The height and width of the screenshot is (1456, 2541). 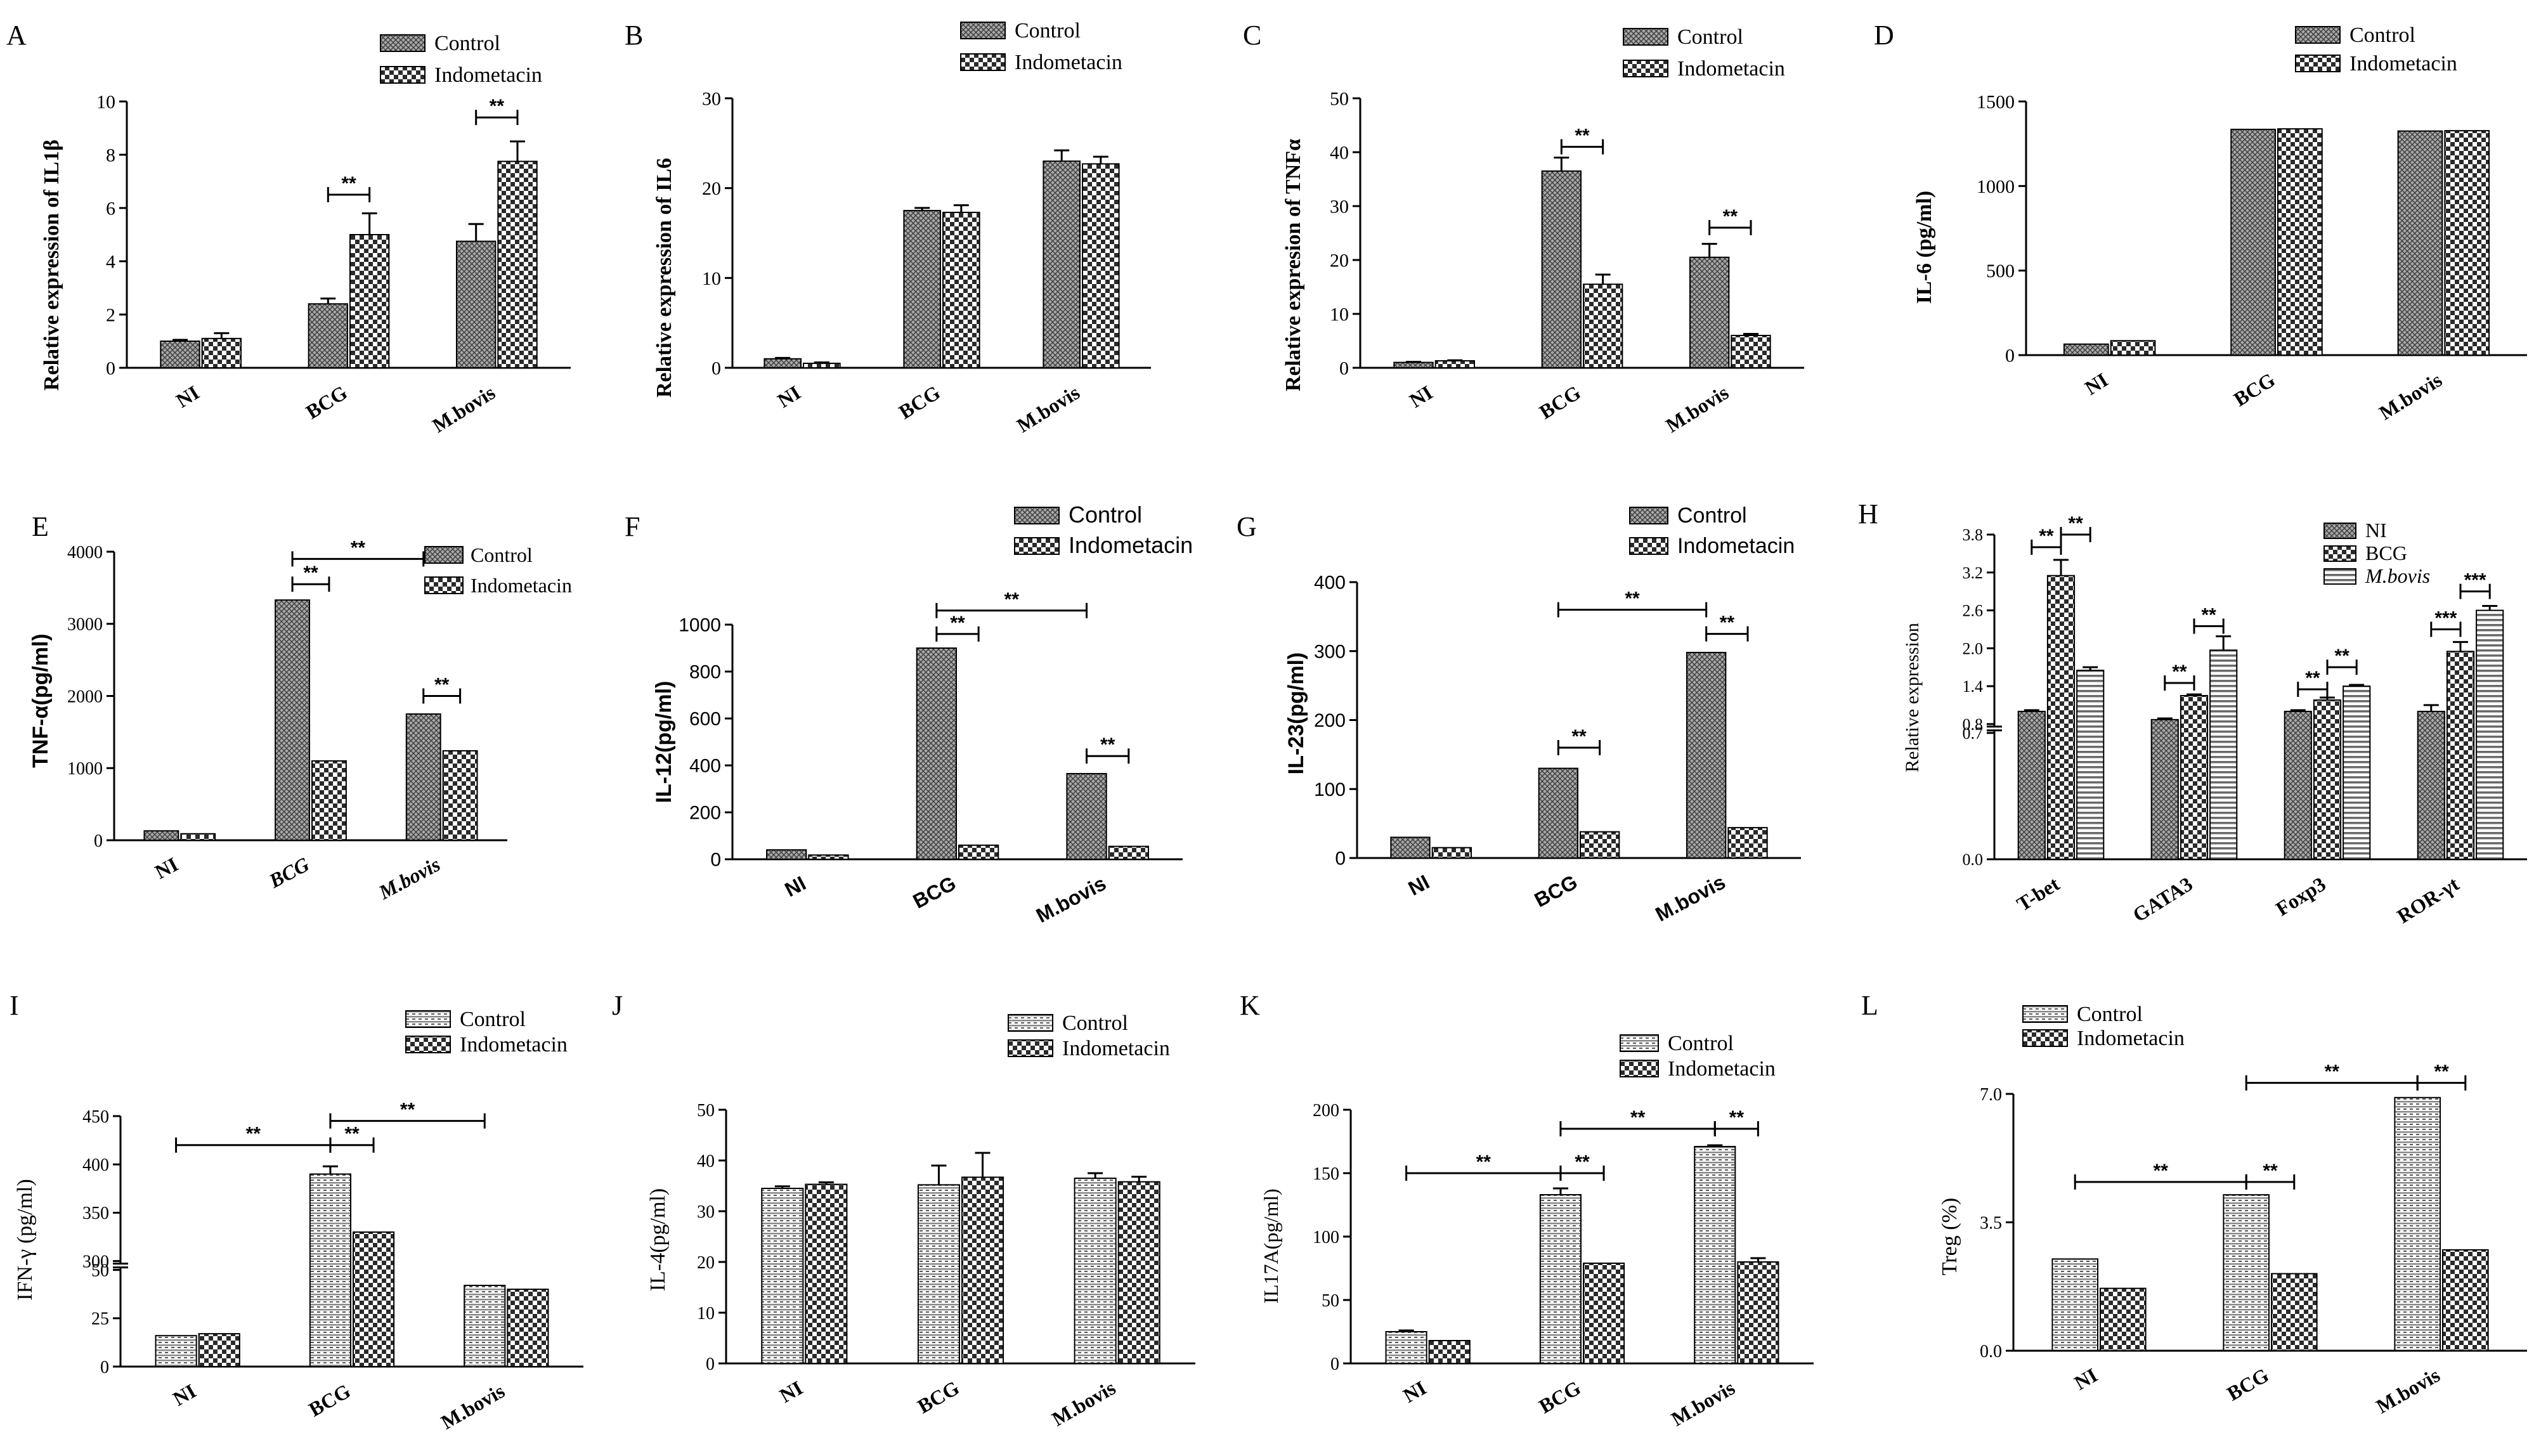 What do you see at coordinates (632, 526) in the screenshot?
I see `panel-letter-F: F` at bounding box center [632, 526].